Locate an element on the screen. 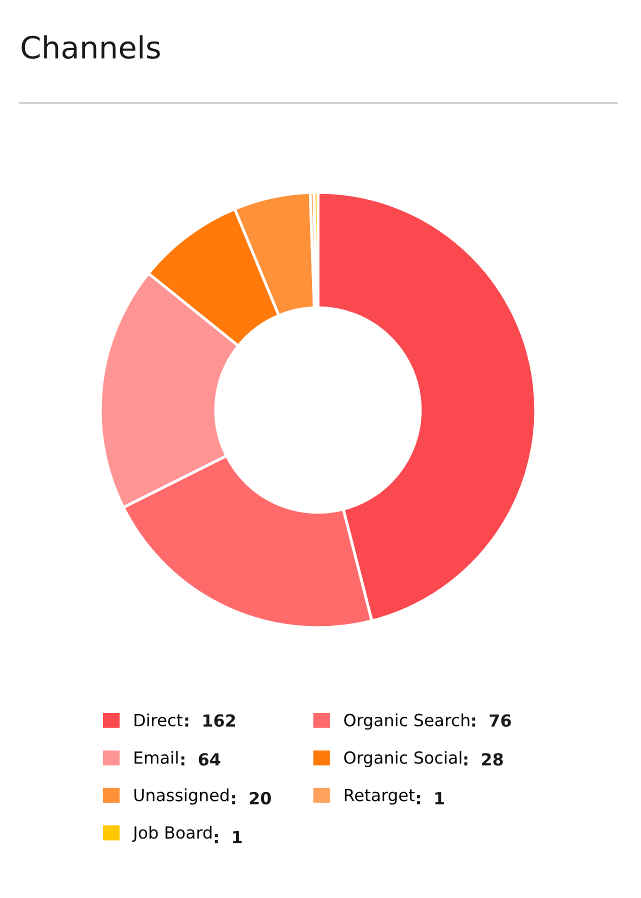 The height and width of the screenshot is (898, 641). legend-label: Organic Social is located at coordinates (403, 759).